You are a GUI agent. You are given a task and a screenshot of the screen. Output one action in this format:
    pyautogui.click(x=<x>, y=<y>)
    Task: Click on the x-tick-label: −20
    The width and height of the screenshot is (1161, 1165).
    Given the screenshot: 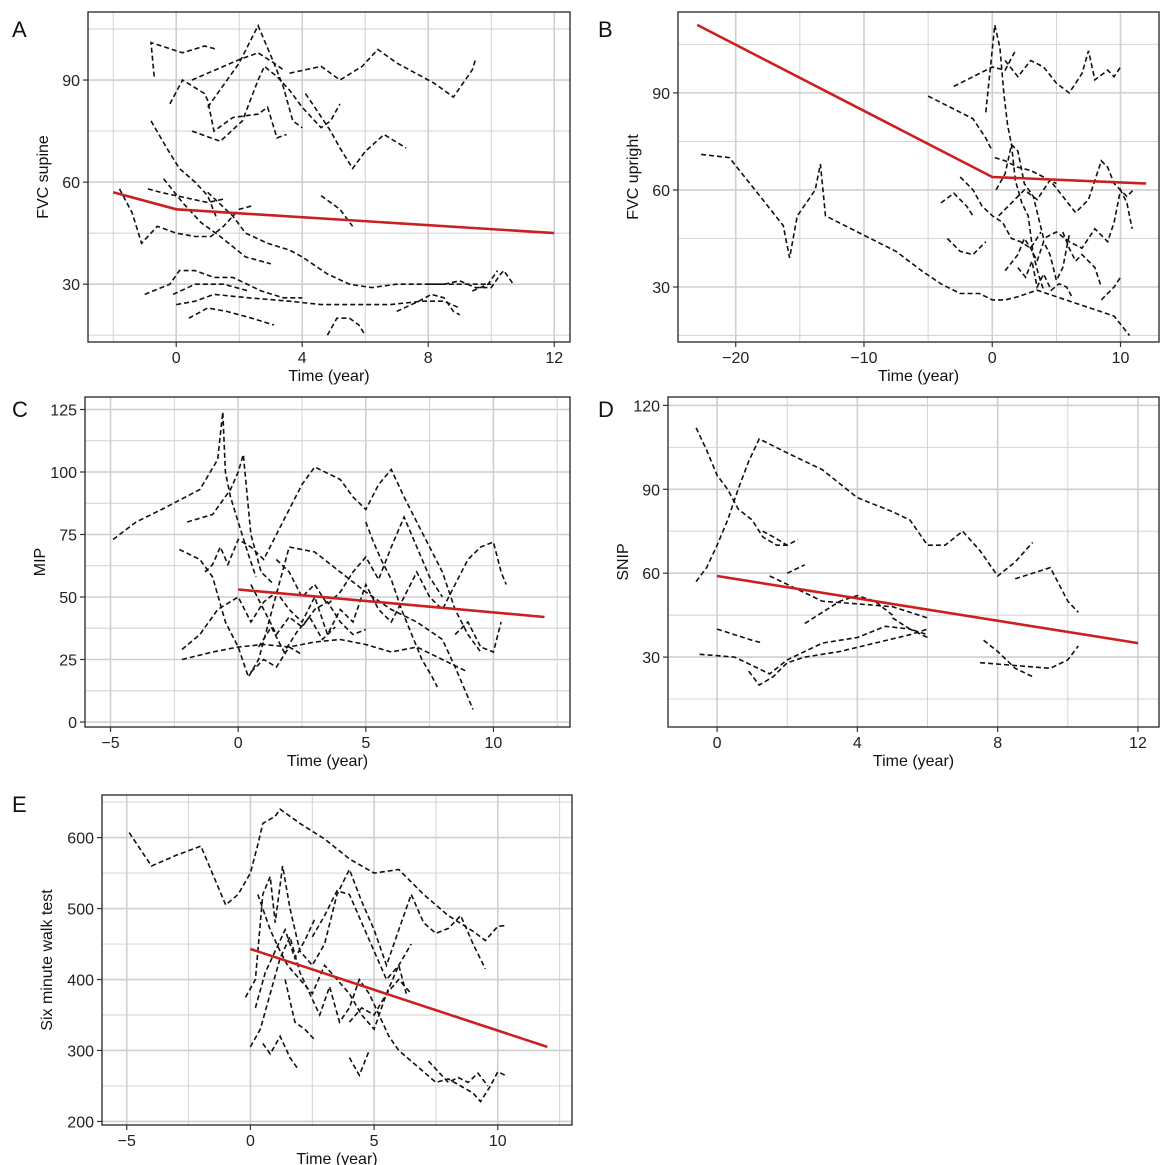 What is the action you would take?
    pyautogui.click(x=735, y=358)
    